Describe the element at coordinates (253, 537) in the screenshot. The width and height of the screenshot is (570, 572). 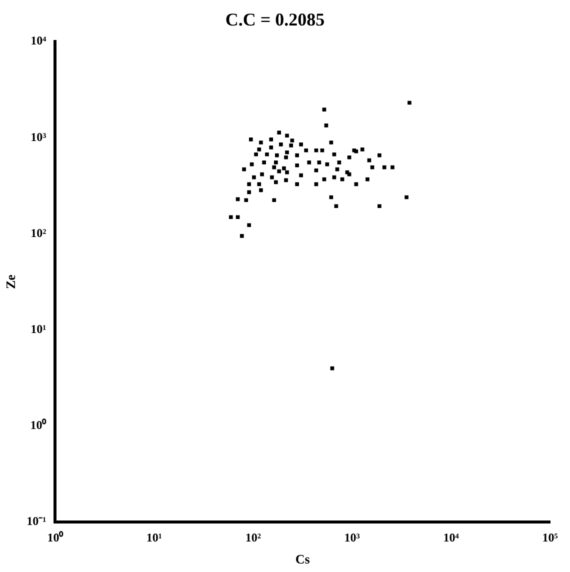
I see `x-tick-label: 10²` at that location.